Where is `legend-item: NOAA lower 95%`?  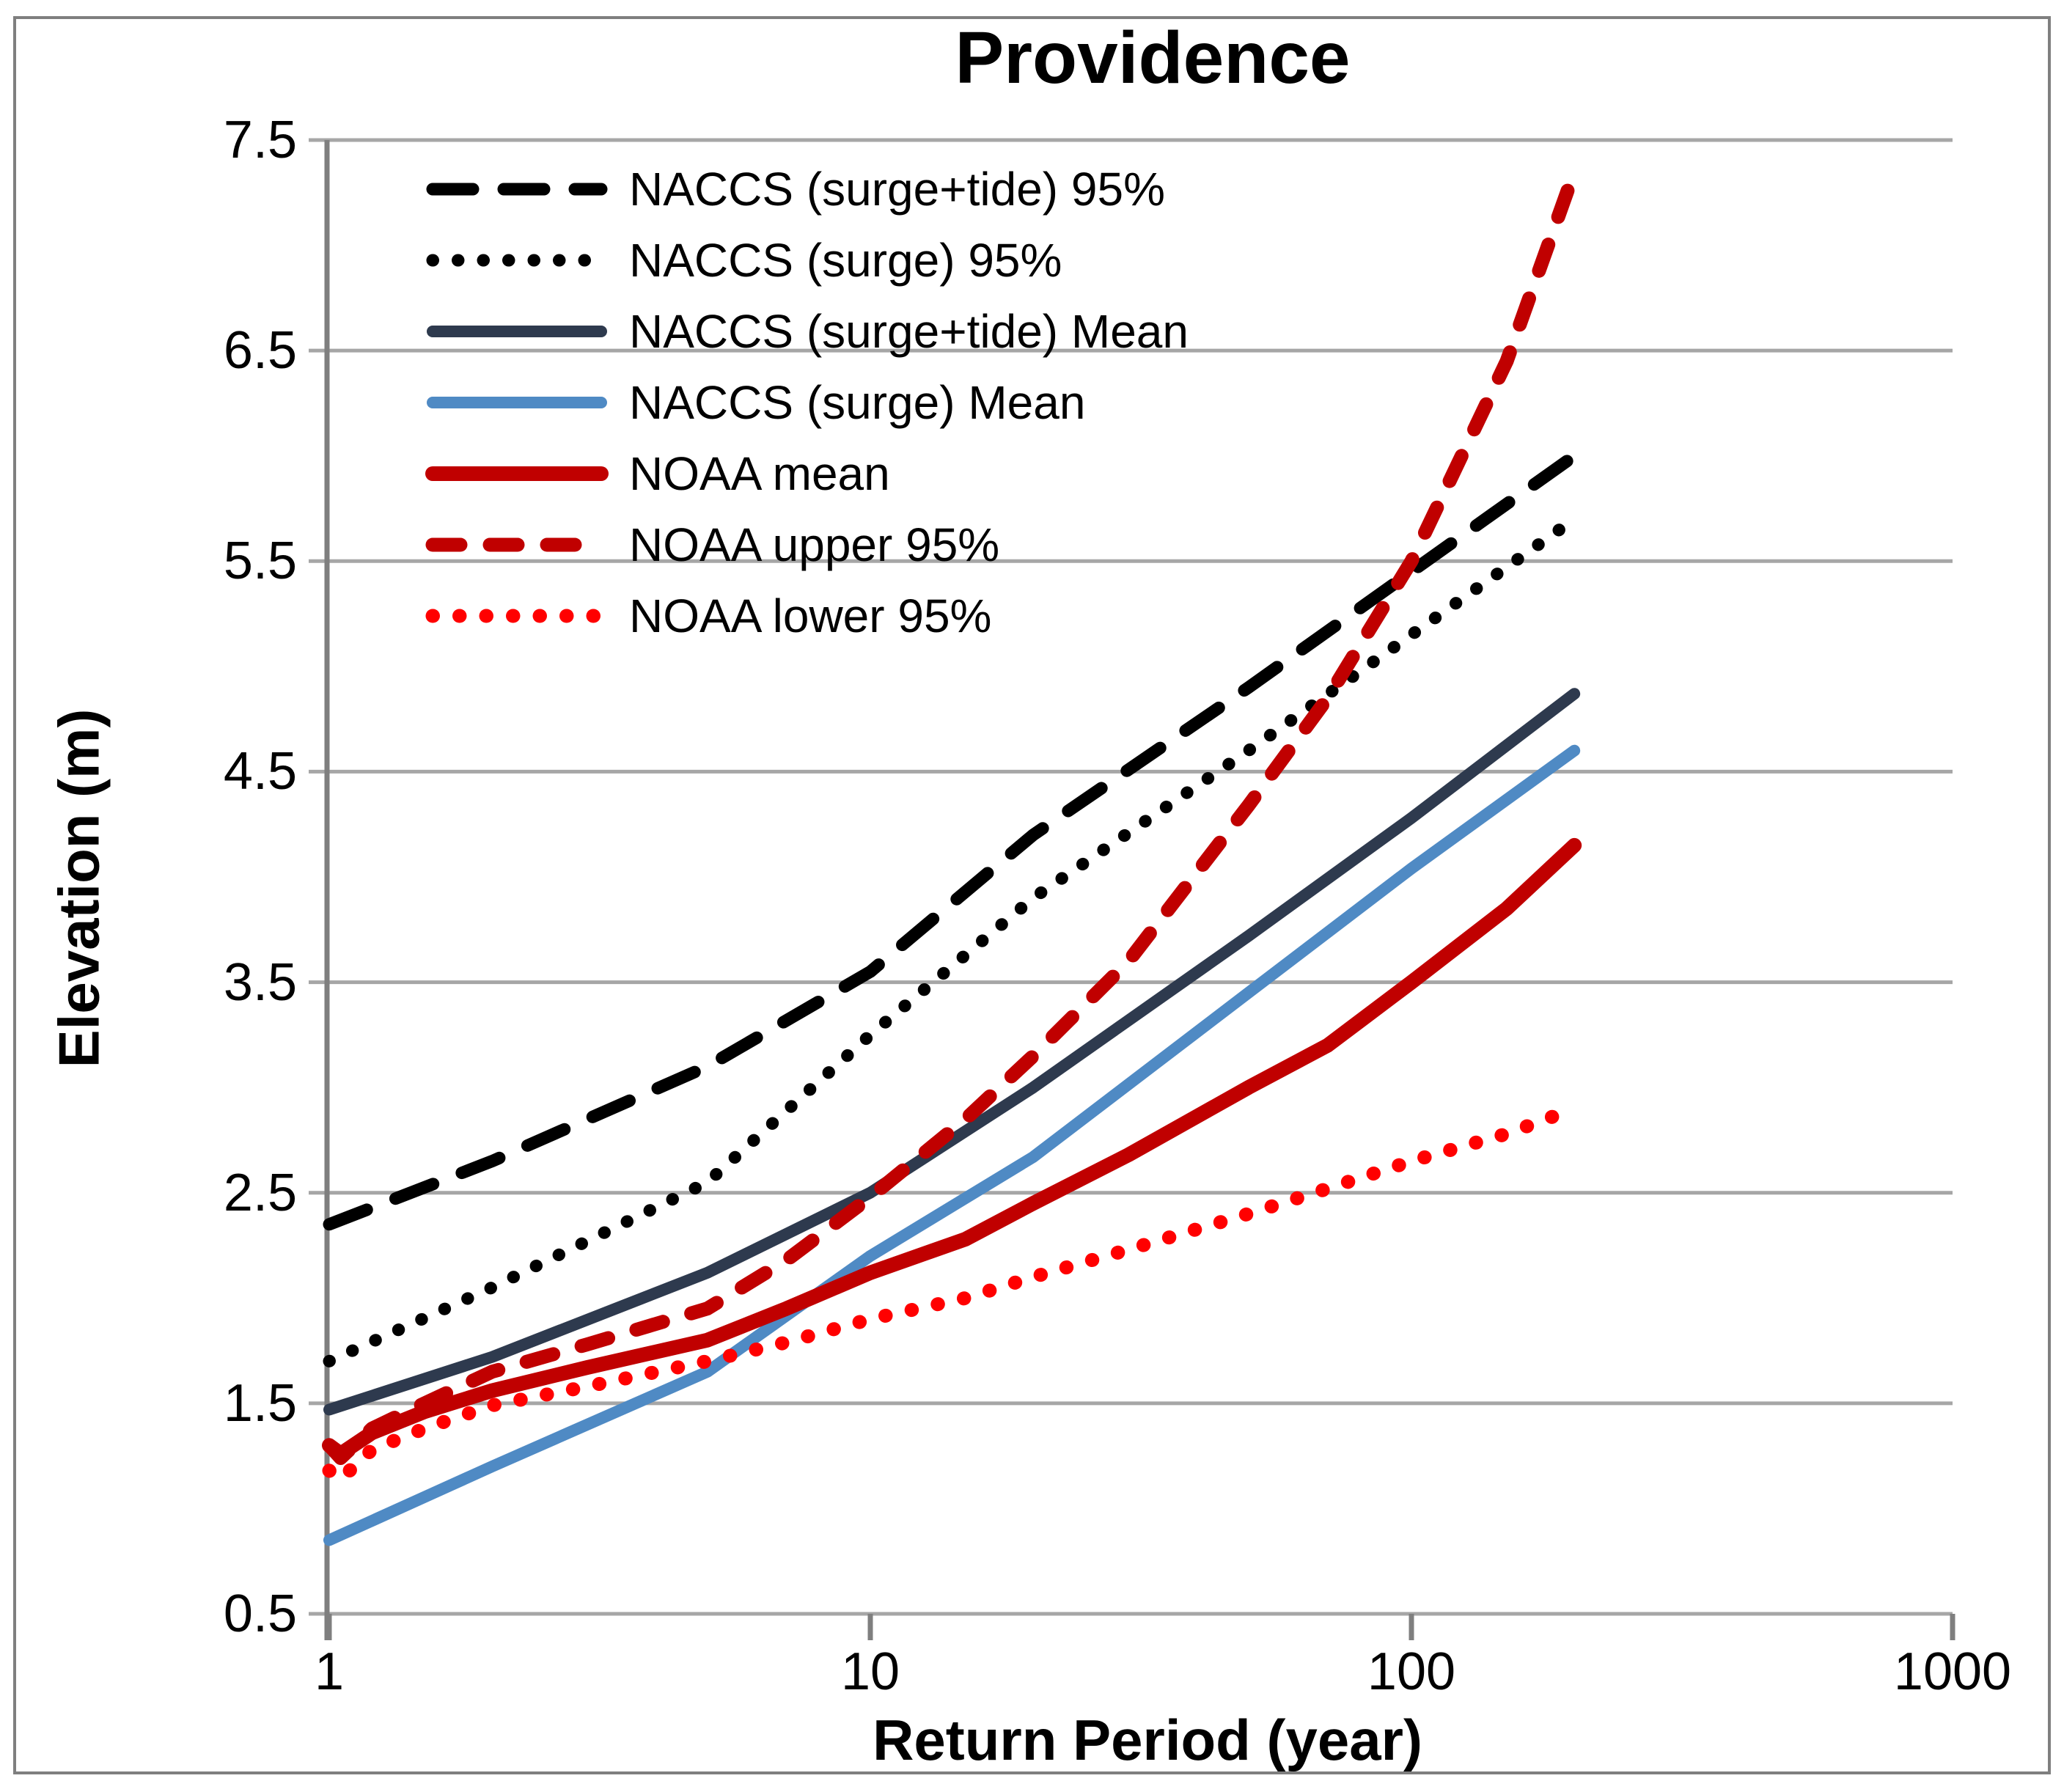
legend-item: NOAA lower 95% is located at coordinates (708, 616).